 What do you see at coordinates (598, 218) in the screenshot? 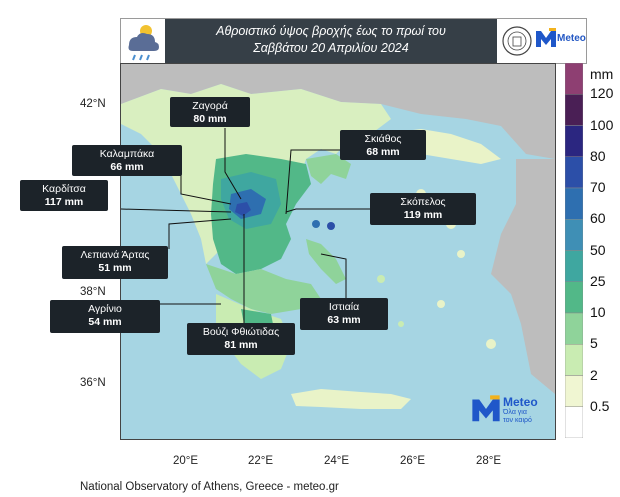
I see `colorbar-tick-label: 60` at bounding box center [598, 218].